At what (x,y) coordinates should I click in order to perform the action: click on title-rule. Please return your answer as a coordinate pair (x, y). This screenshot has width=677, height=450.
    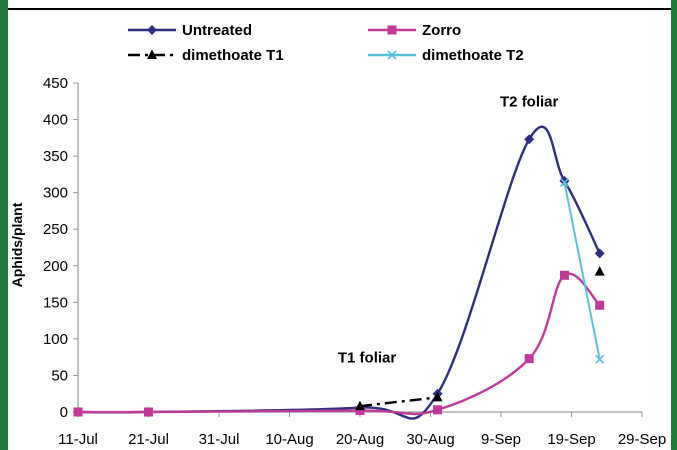
    Looking at the image, I should click on (339, 9).